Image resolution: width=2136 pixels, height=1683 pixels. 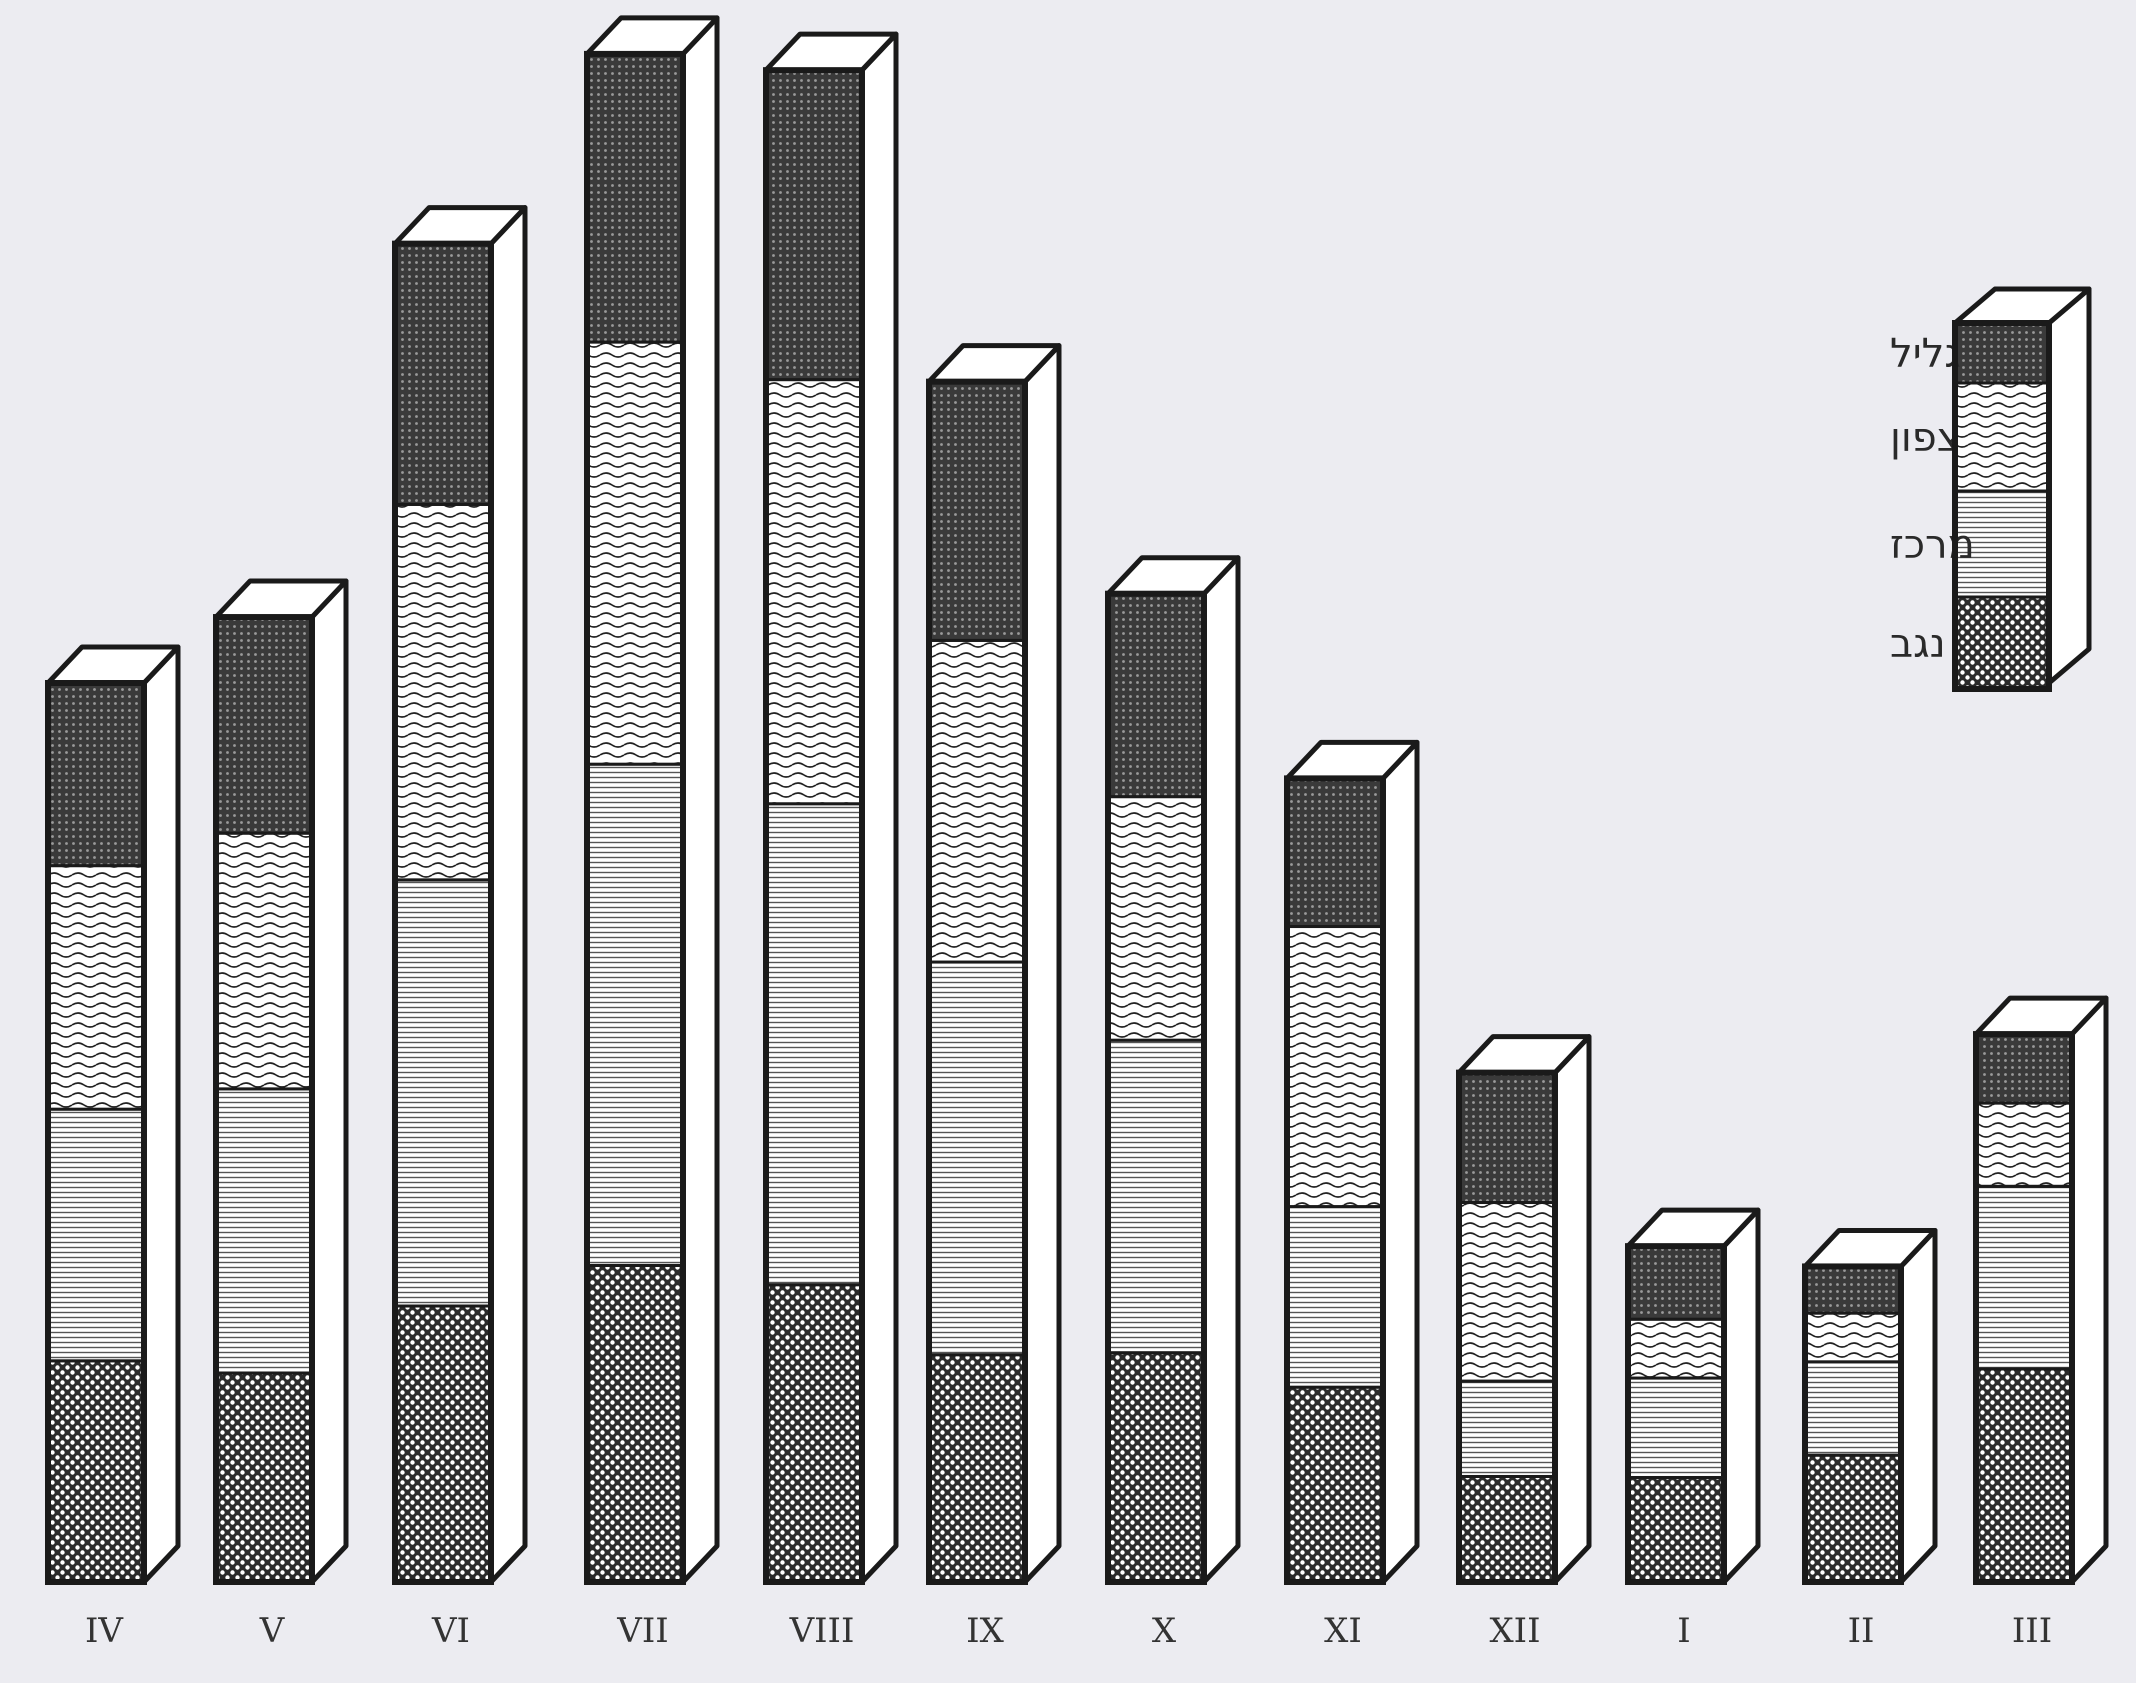 What do you see at coordinates (1925, 438) in the screenshot?
I see `legend-label: צפון` at bounding box center [1925, 438].